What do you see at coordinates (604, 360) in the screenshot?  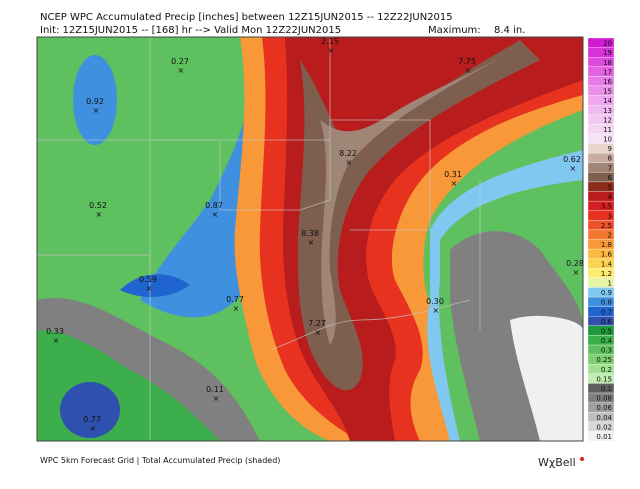 I see `scale-label: 0.25` at bounding box center [604, 360].